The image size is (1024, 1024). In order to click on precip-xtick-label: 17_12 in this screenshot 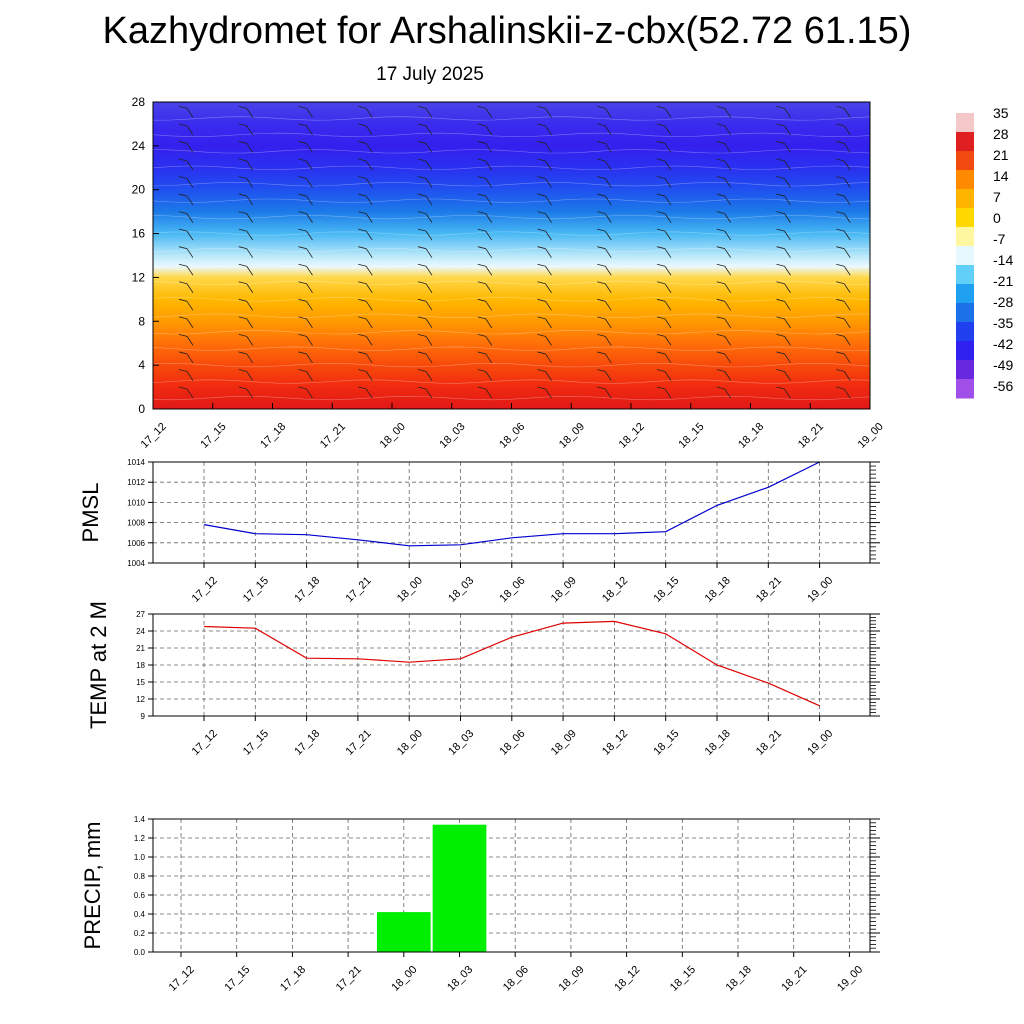, I will do `click(182, 979)`.